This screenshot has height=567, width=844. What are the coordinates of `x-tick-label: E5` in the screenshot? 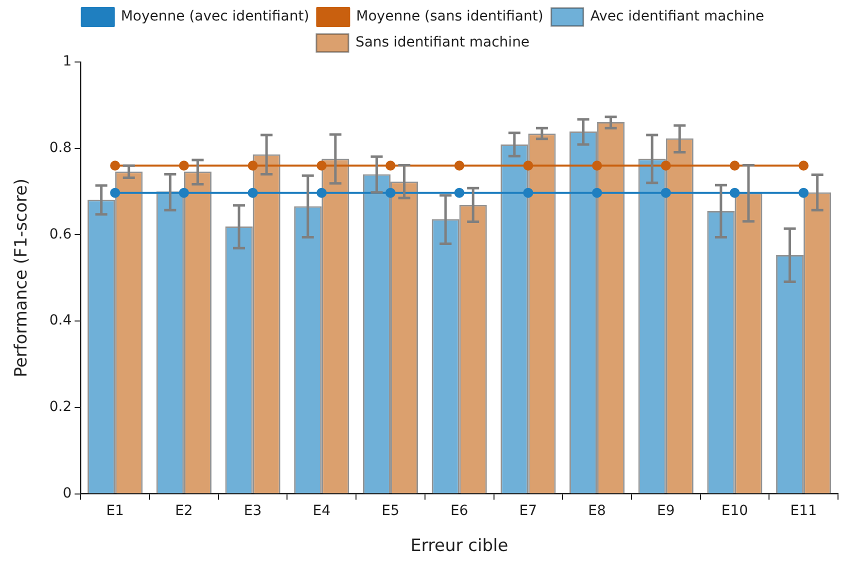 It's located at (391, 510).